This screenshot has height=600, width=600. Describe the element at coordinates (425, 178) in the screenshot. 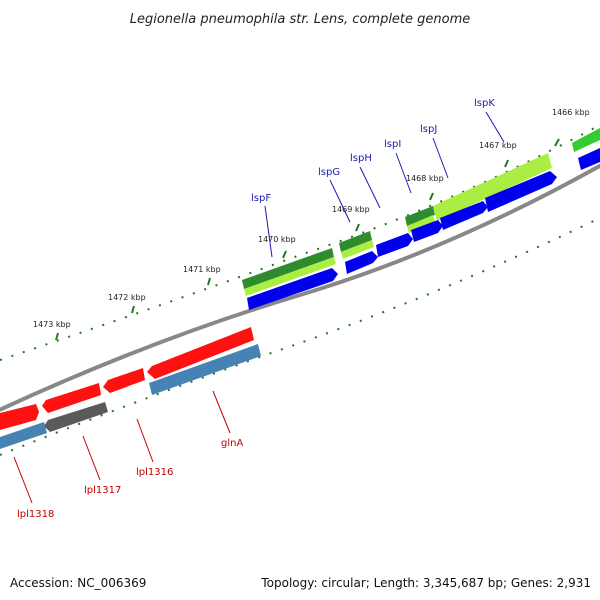

I see `tick-label: 1468 kbp` at that location.